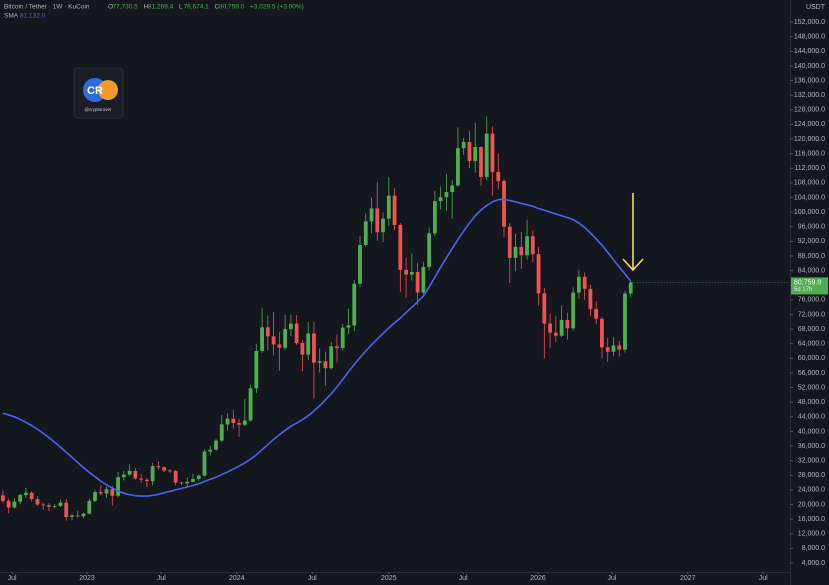  I want to click on y-tick-label: 4,000.0, so click(813, 563).